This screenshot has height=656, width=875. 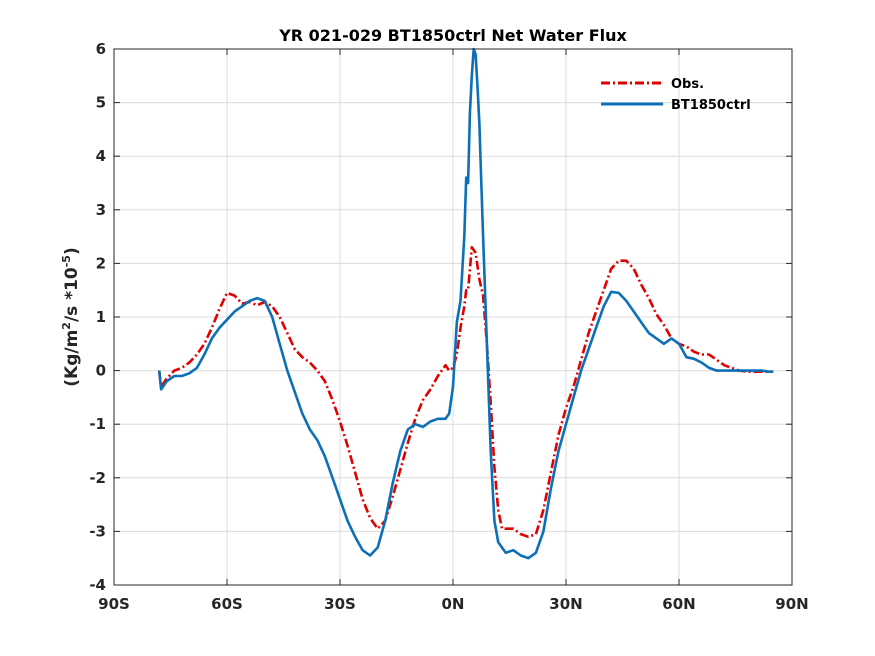 I want to click on y-label-sup-2: -5, so click(x=66, y=261).